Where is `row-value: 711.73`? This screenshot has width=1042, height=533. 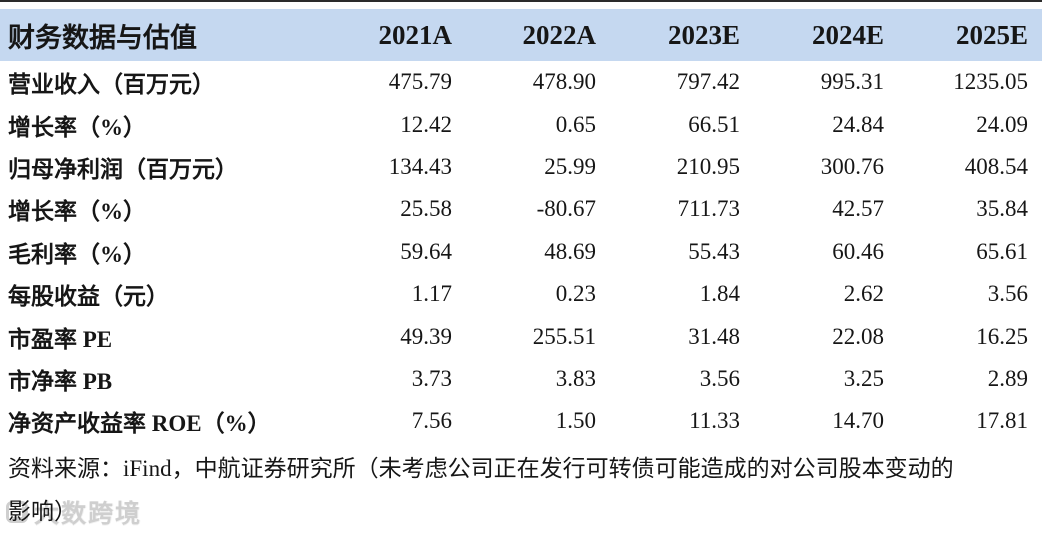
row-value: 711.73 is located at coordinates (708, 209).